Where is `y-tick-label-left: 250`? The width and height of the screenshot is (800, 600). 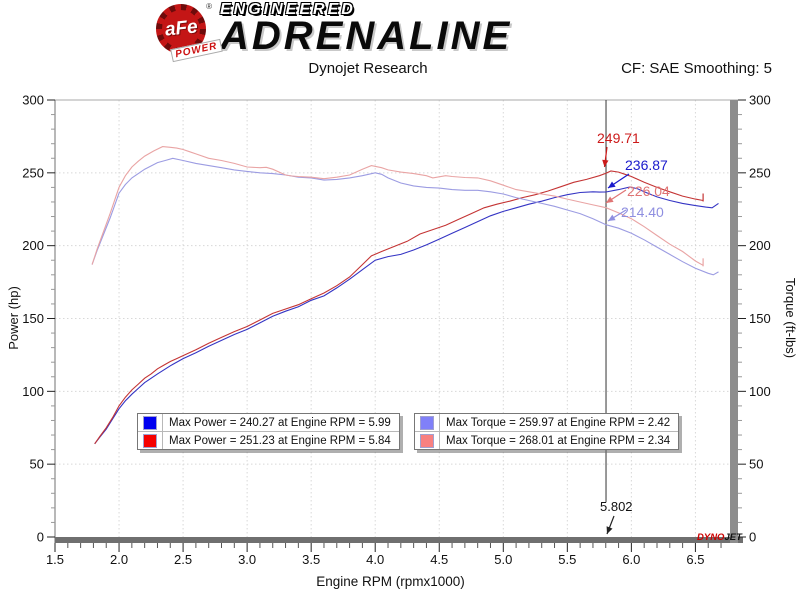 y-tick-label-left: 250 is located at coordinates (33, 172).